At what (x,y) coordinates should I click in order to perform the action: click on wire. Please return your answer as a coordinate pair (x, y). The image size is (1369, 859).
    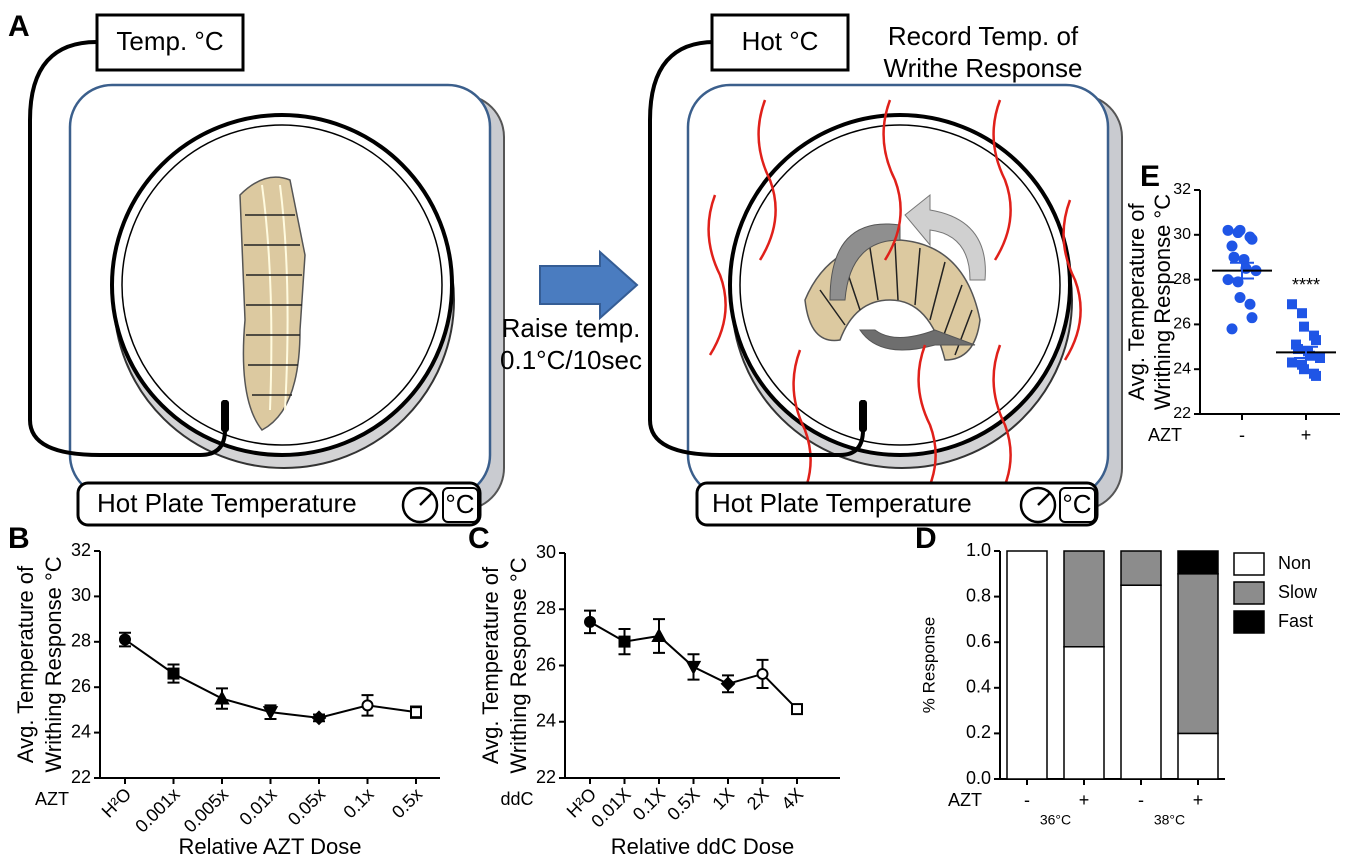
    Looking at the image, I should click on (756, 248).